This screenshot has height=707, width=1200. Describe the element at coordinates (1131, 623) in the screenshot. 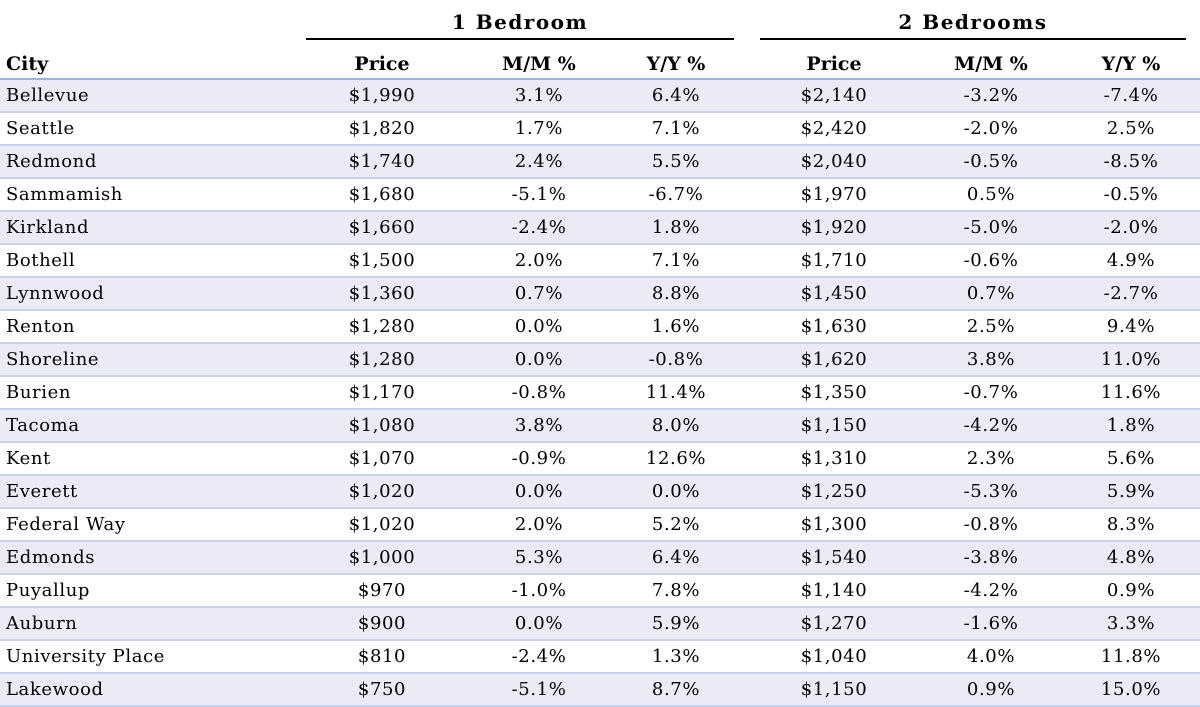

I see `cell-2br-yy: 3.3%` at that location.